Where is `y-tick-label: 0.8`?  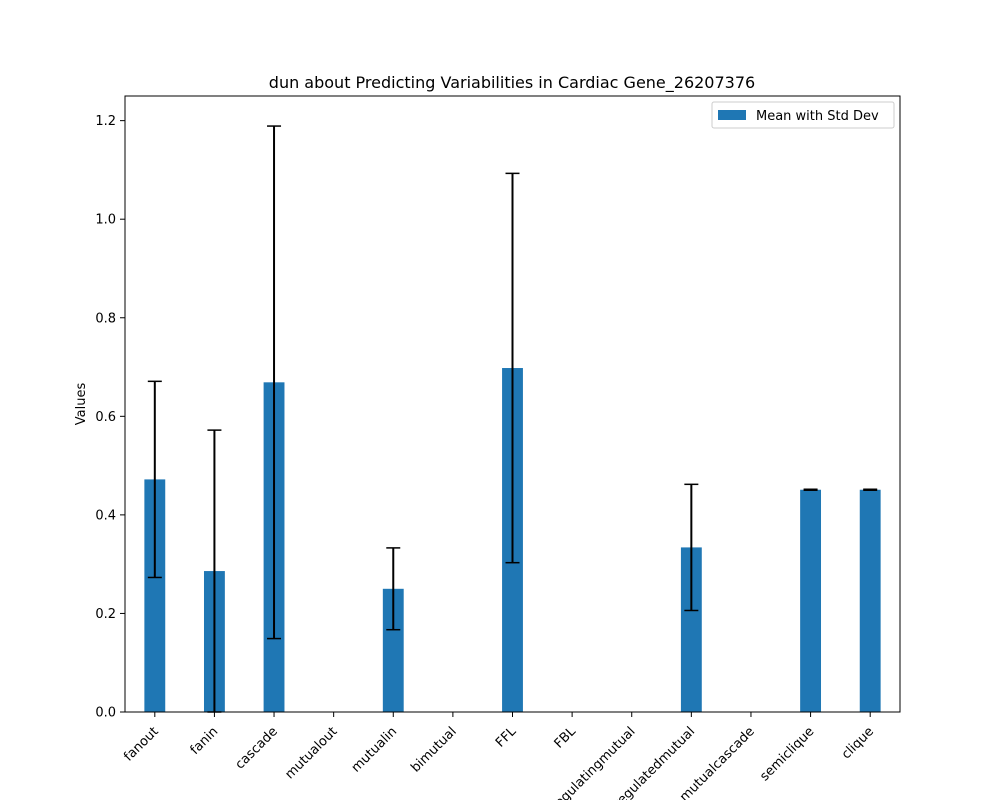
y-tick-label: 0.8 is located at coordinates (105, 318).